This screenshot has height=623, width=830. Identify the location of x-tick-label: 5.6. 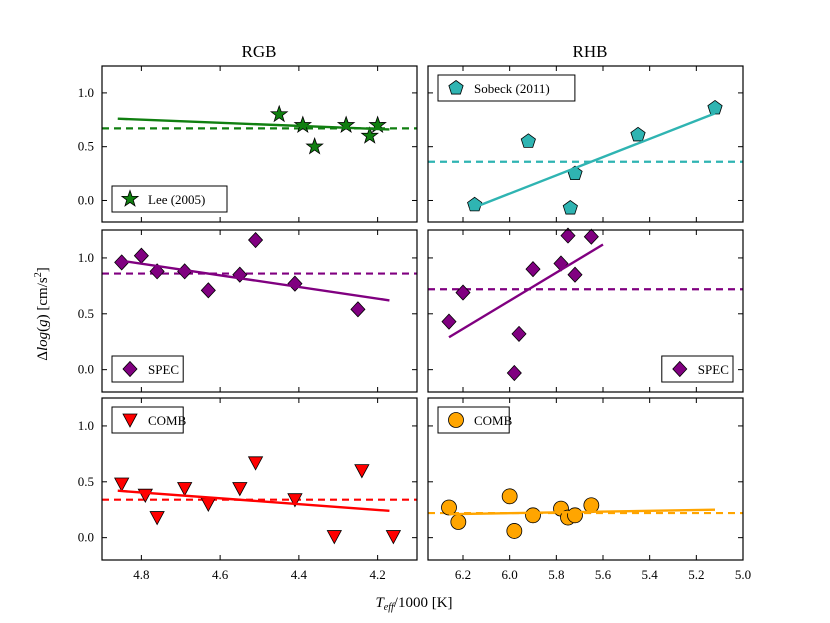
(603, 574).